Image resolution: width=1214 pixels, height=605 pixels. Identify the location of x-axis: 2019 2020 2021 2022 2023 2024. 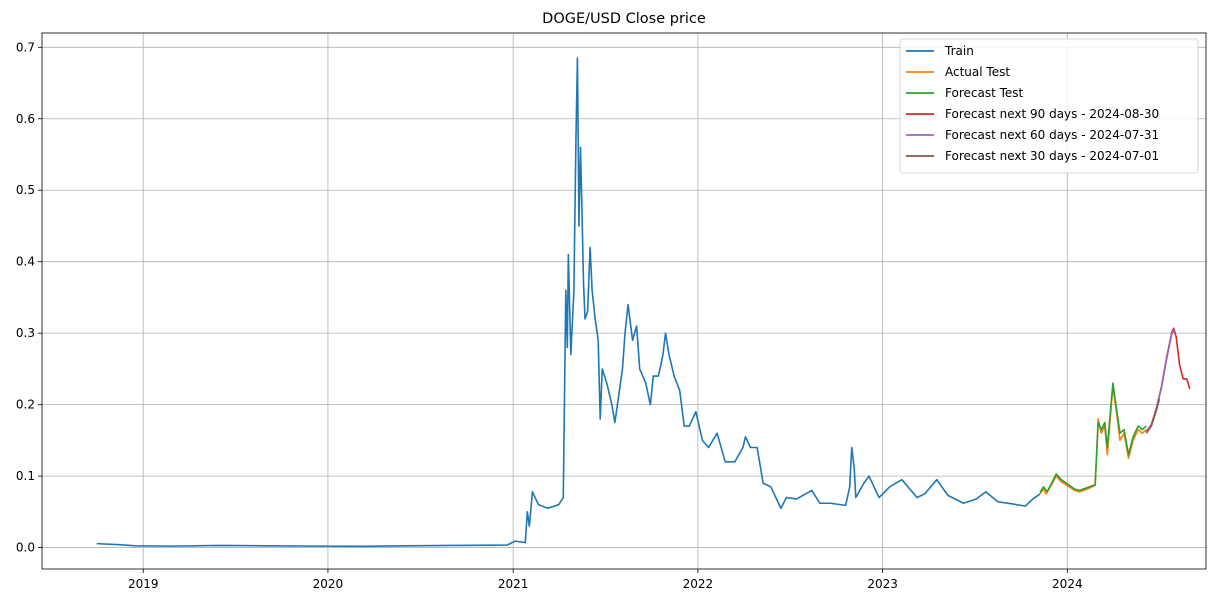
(605, 580).